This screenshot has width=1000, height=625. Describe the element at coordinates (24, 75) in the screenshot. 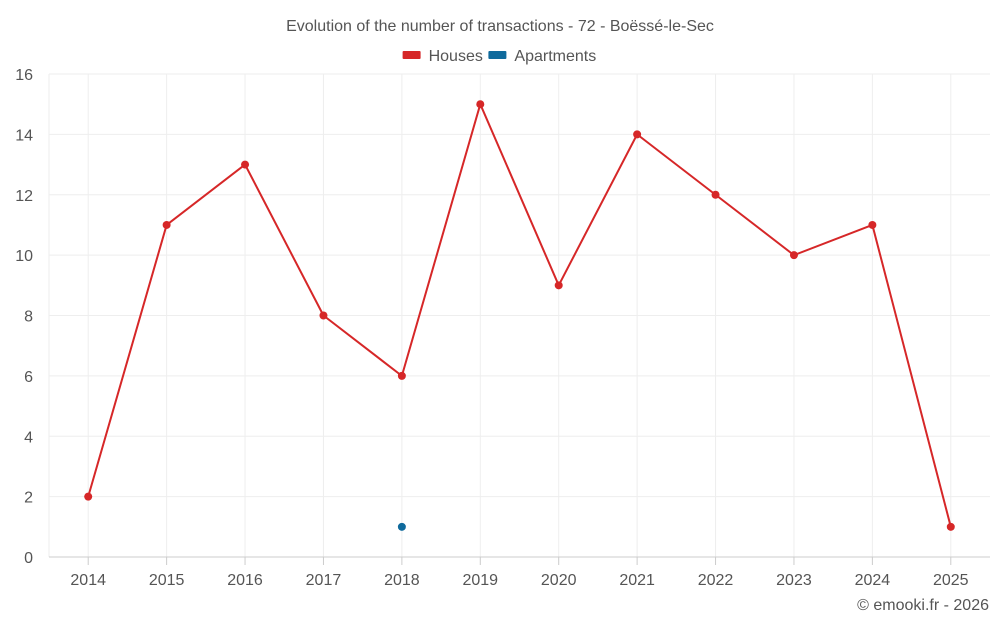

I see `y-tick-label: 16` at that location.